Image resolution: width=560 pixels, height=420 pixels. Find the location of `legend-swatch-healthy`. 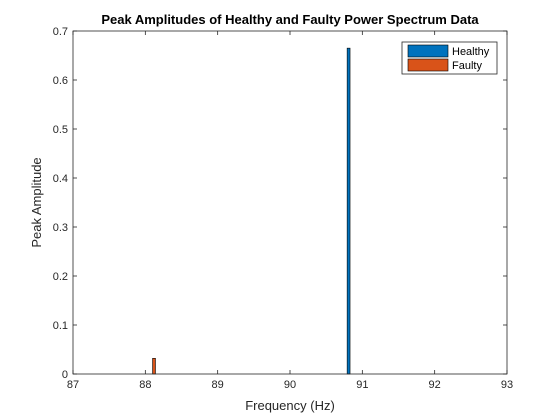

legend-swatch-healthy is located at coordinates (428, 51).